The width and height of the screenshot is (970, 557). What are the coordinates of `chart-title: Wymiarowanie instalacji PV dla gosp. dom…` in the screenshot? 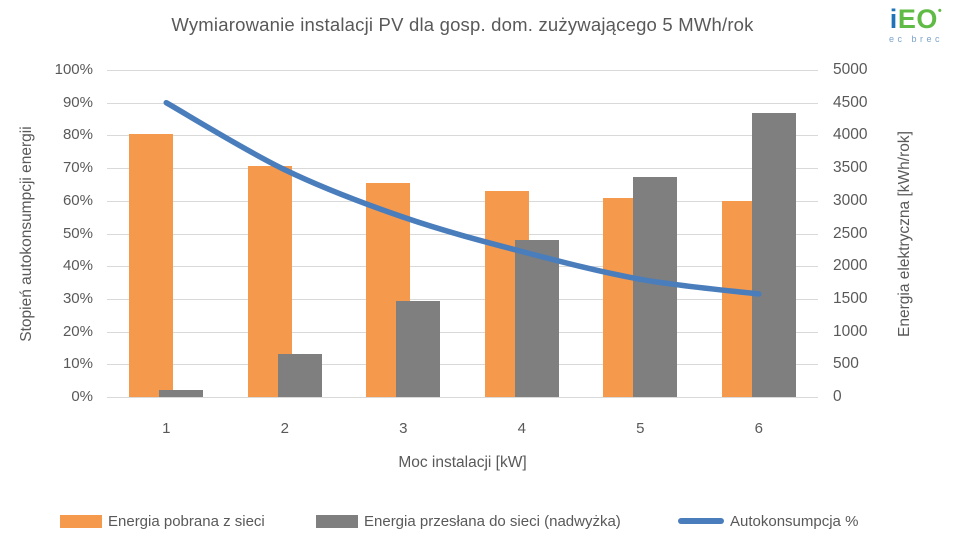 It's located at (462, 24).